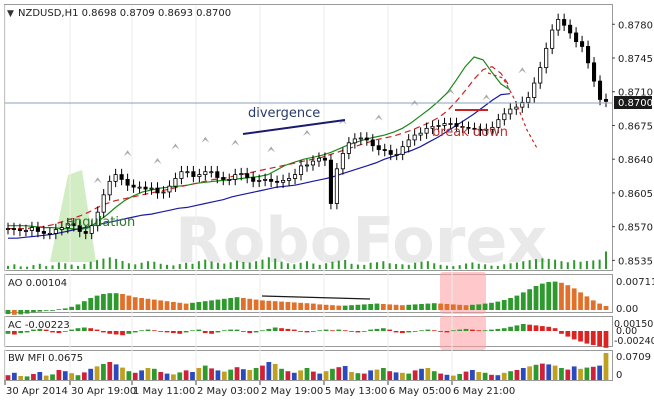 This screenshot has height=400, width=654. Describe the element at coordinates (420, 391) in the screenshot. I see `x-tick-label: 6 May 05:00` at that location.